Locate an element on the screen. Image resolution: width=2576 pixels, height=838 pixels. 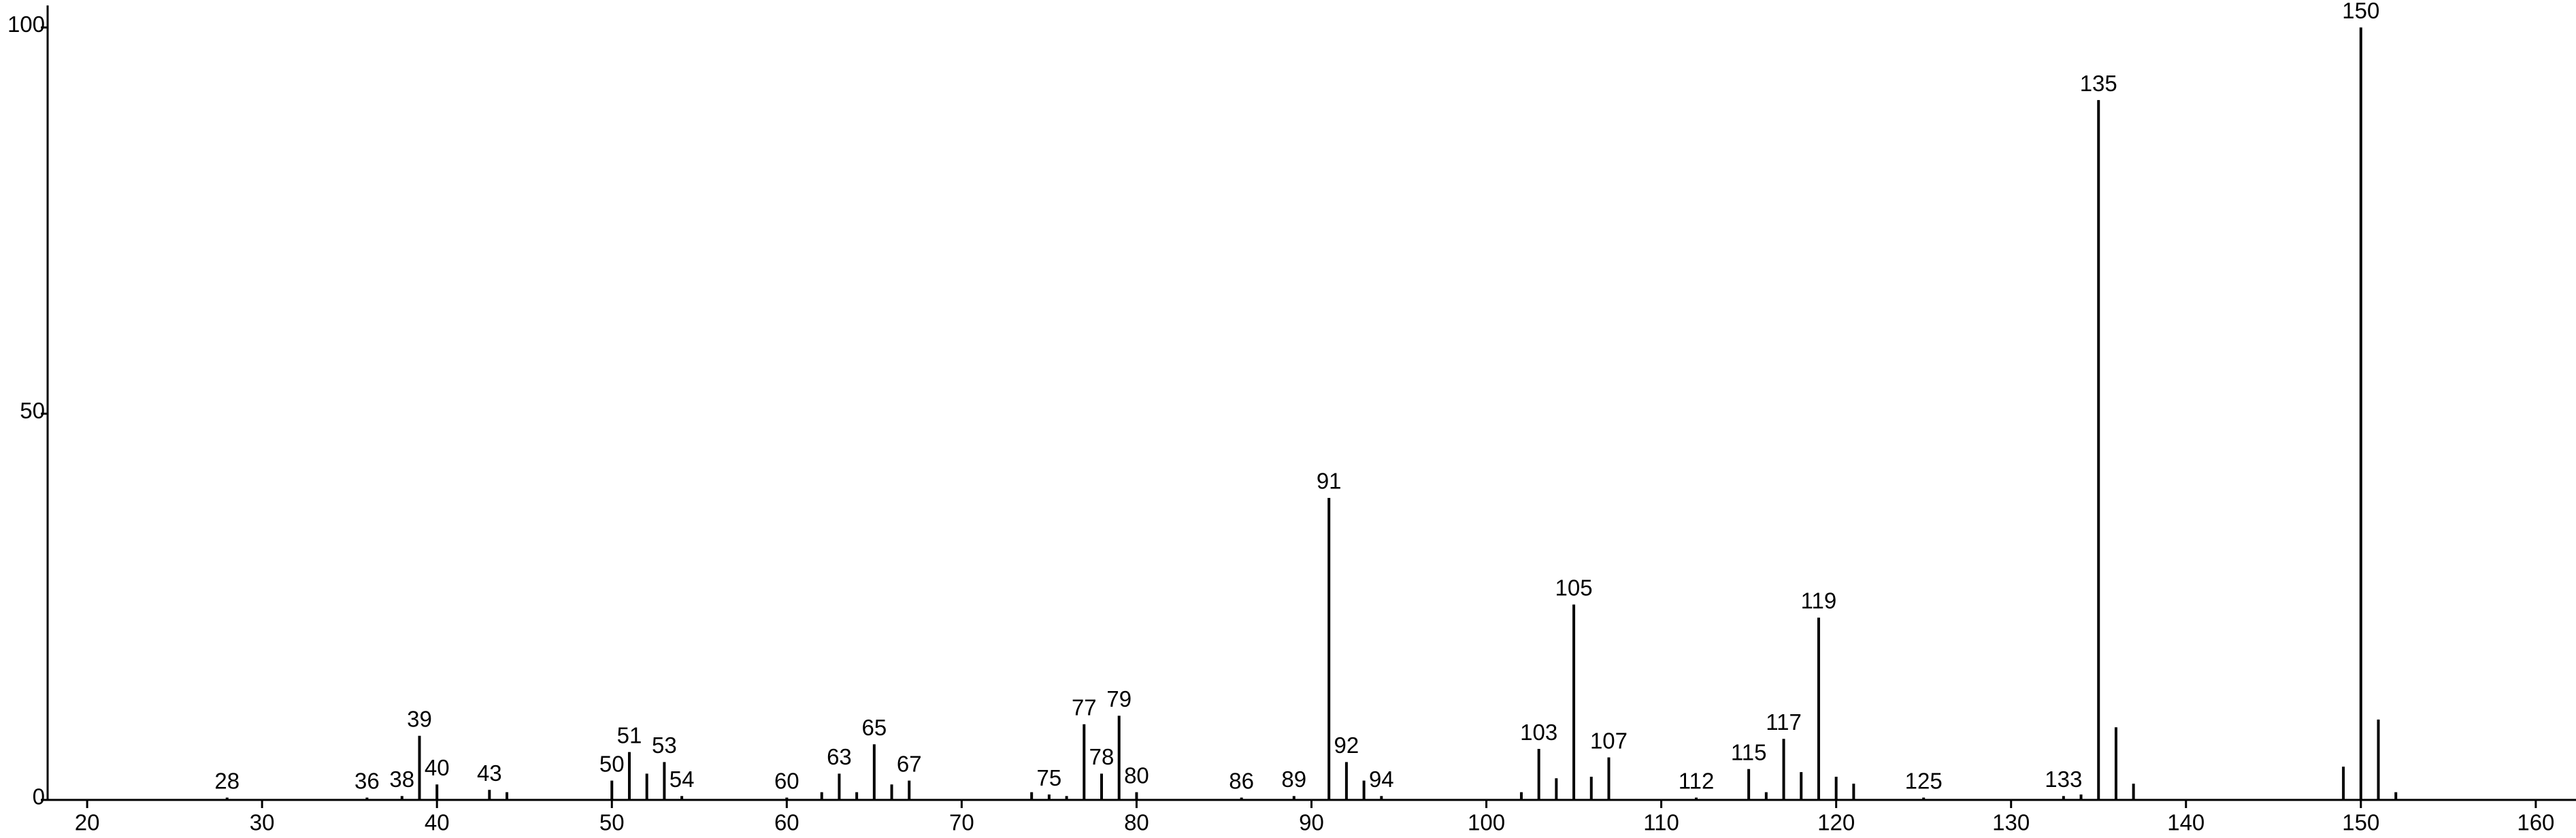
x-tick-label: 160 is located at coordinates (2535, 822).